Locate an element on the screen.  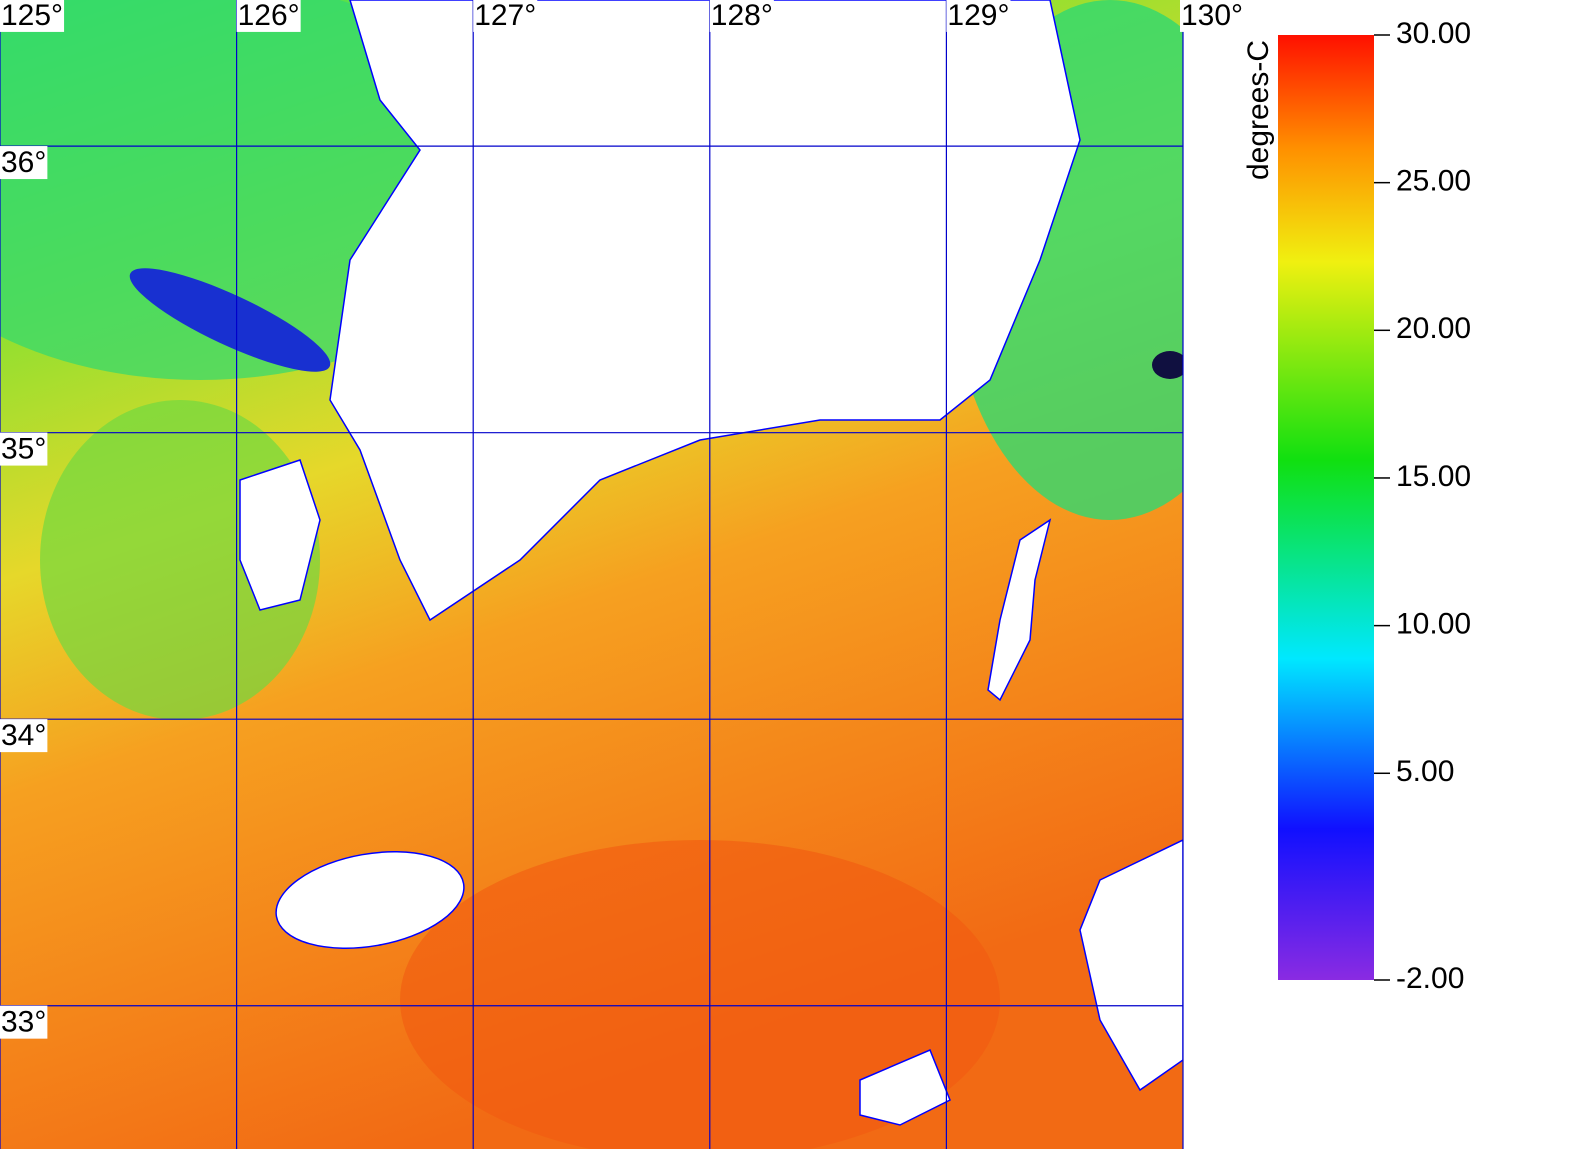
tick-label: 126° is located at coordinates (269, 16).